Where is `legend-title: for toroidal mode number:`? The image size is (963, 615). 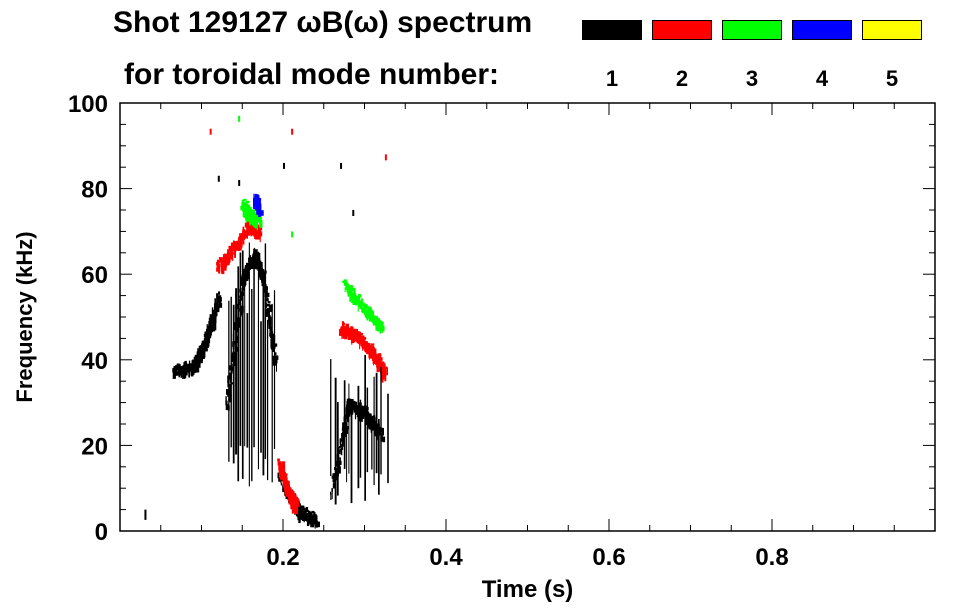
legend-title: for toroidal mode number: is located at coordinates (311, 74).